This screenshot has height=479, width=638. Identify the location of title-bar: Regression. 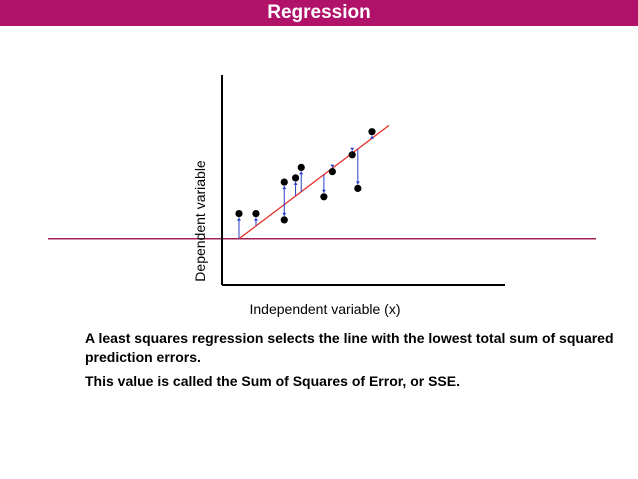
(319, 13).